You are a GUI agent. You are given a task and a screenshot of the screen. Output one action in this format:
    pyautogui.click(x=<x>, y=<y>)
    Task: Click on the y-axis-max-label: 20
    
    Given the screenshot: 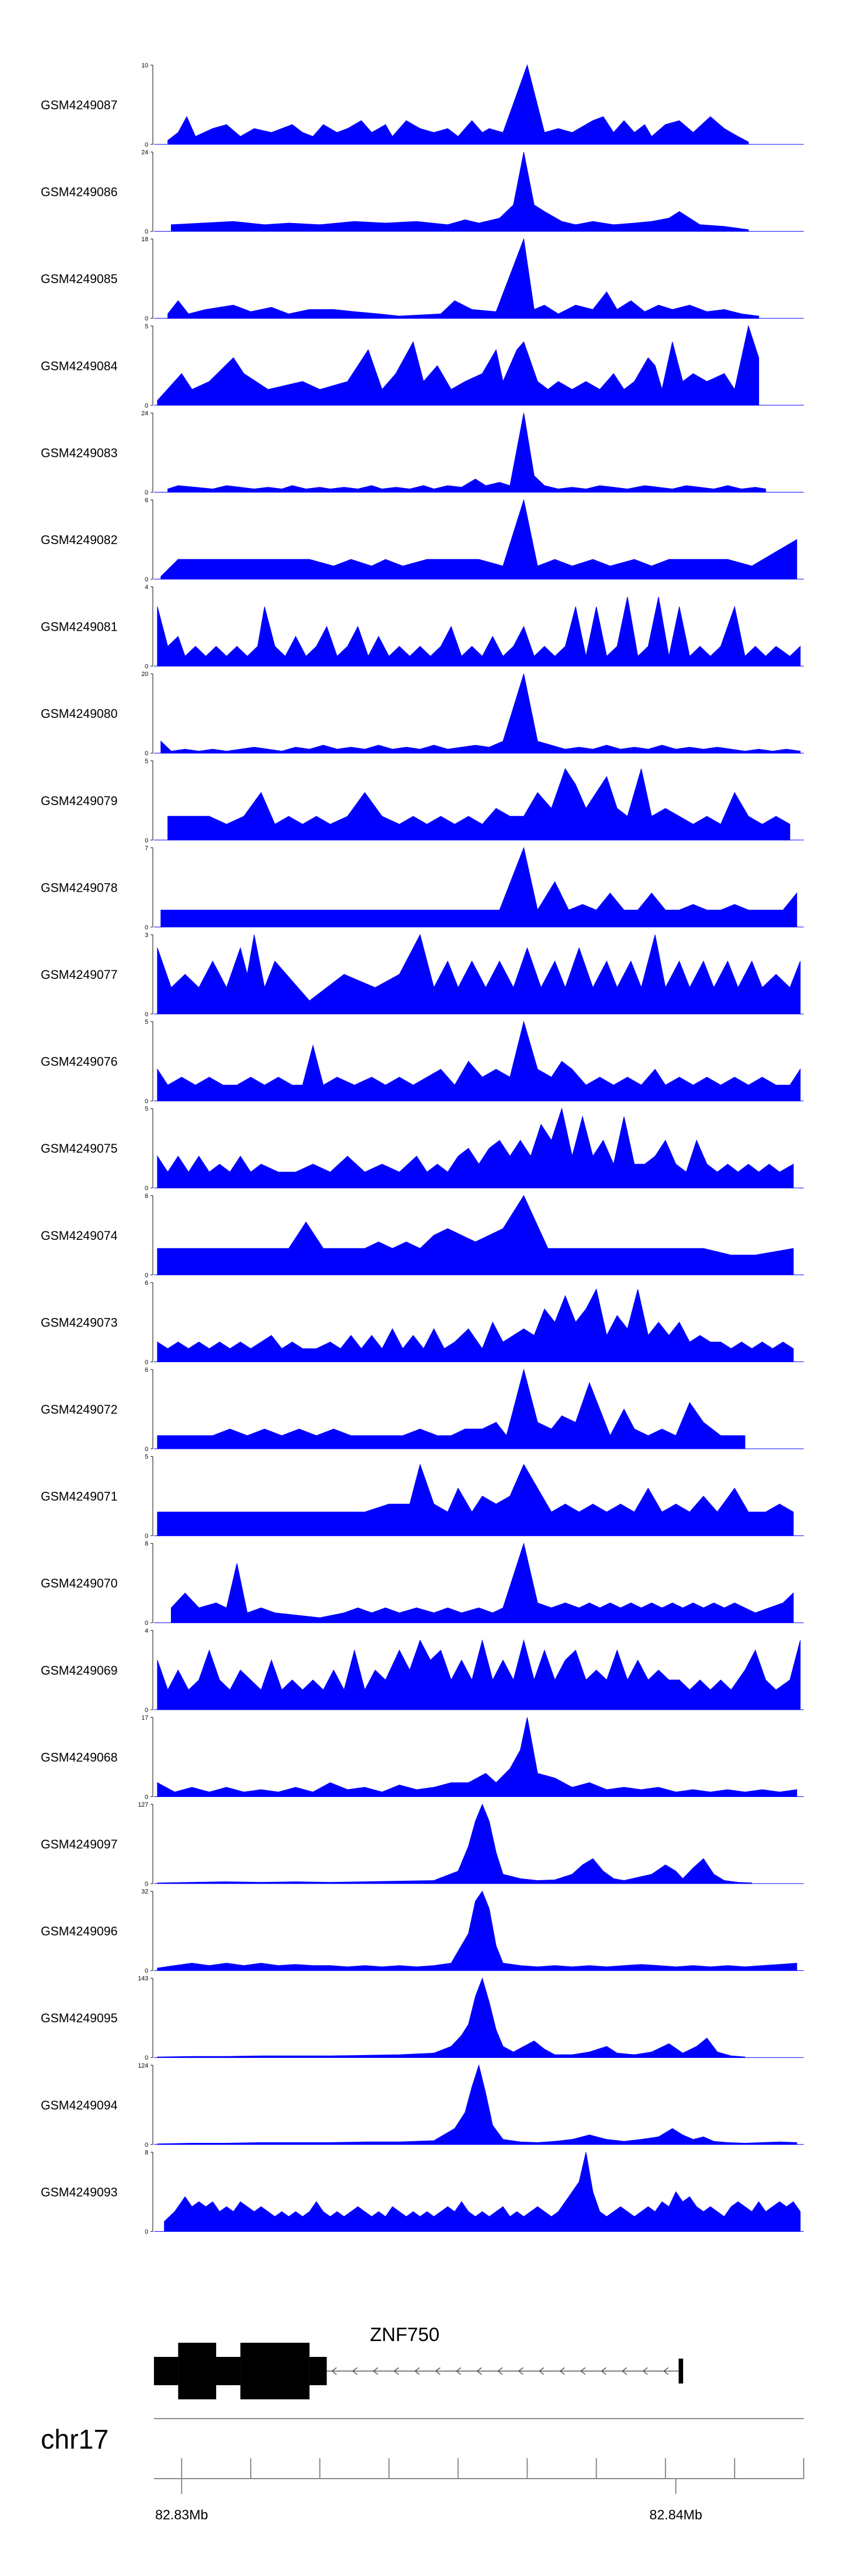 What is the action you would take?
    pyautogui.click(x=145, y=674)
    